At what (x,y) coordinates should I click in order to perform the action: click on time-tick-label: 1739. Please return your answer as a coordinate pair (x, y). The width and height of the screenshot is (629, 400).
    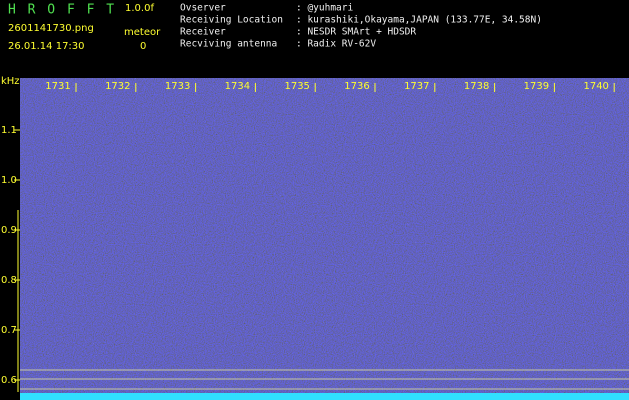
    Looking at the image, I should click on (536, 86).